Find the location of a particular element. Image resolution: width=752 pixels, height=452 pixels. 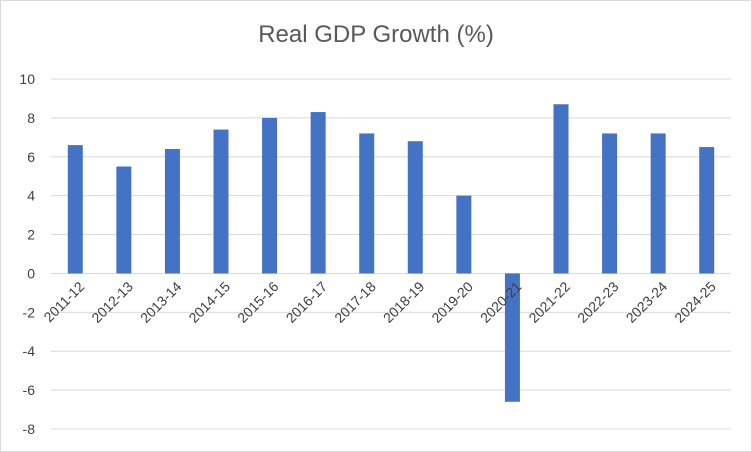

x-category-label: 2017-18 is located at coordinates (355, 302).